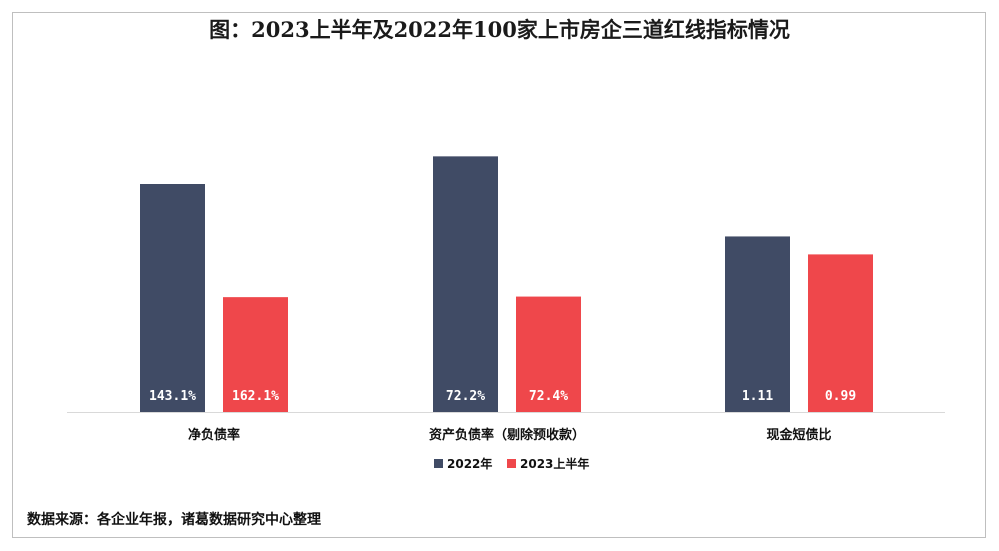 Image resolution: width=999 pixels, height=551 pixels. Describe the element at coordinates (757, 396) in the screenshot. I see `bar-data-label: 1.11` at that location.